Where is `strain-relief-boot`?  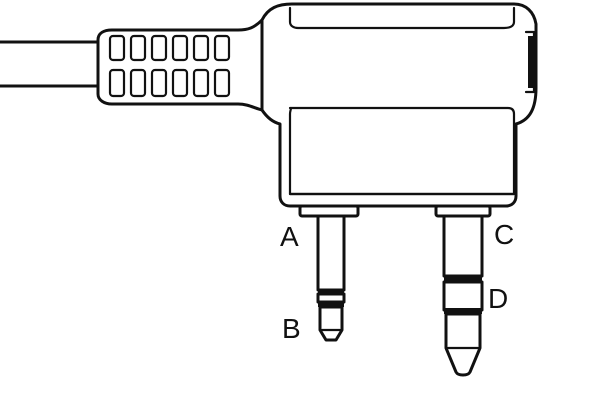 strain-relief-boot is located at coordinates (180, 65).